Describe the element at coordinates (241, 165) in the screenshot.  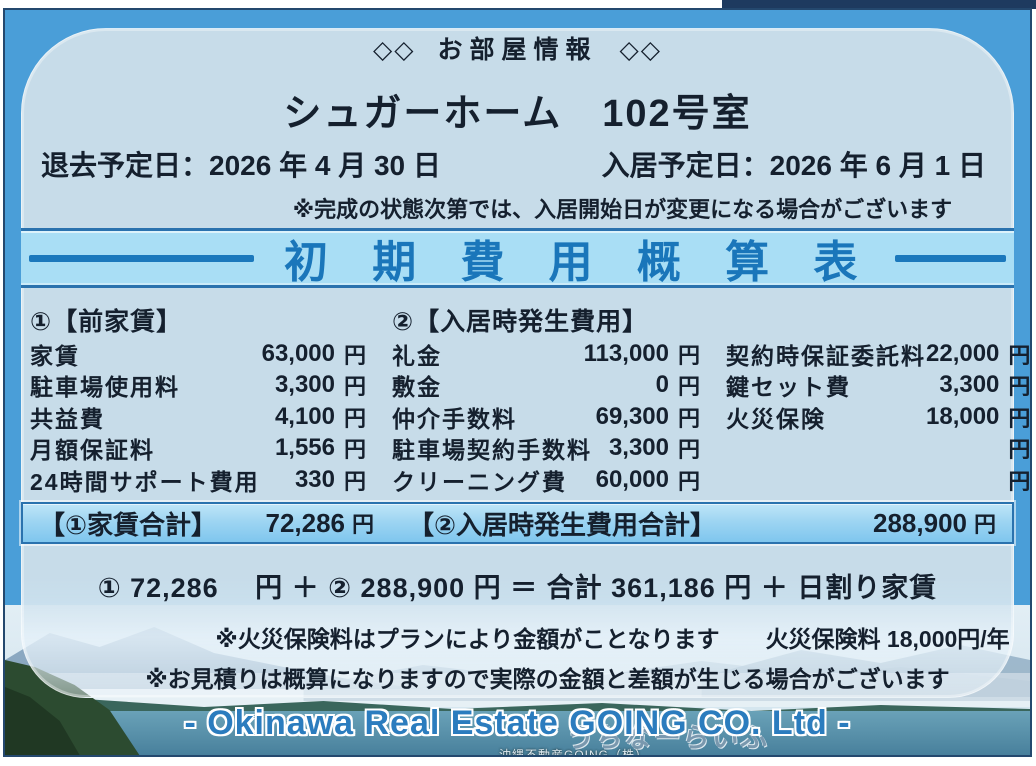
I see `moveout-date: 退去予定日：2026 年 4 月 30 日` at that location.